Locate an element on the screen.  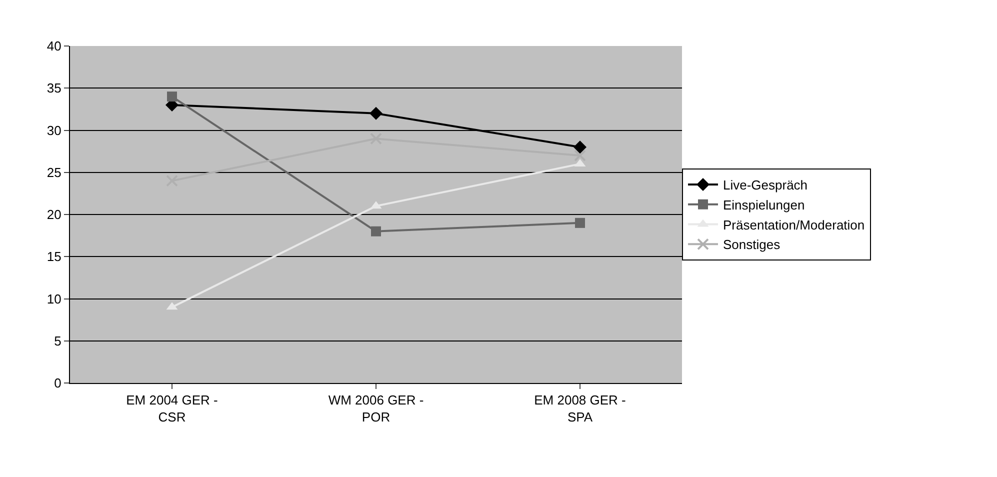
legend-label: Einspielungen is located at coordinates (764, 204).